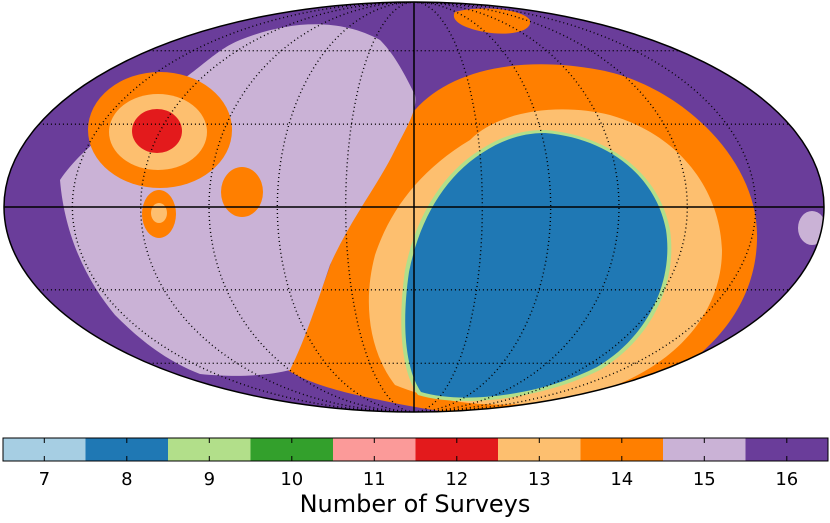 This screenshot has width=830, height=523. What do you see at coordinates (704, 479) in the screenshot?
I see `colorbar-tick-label: 15` at bounding box center [704, 479].